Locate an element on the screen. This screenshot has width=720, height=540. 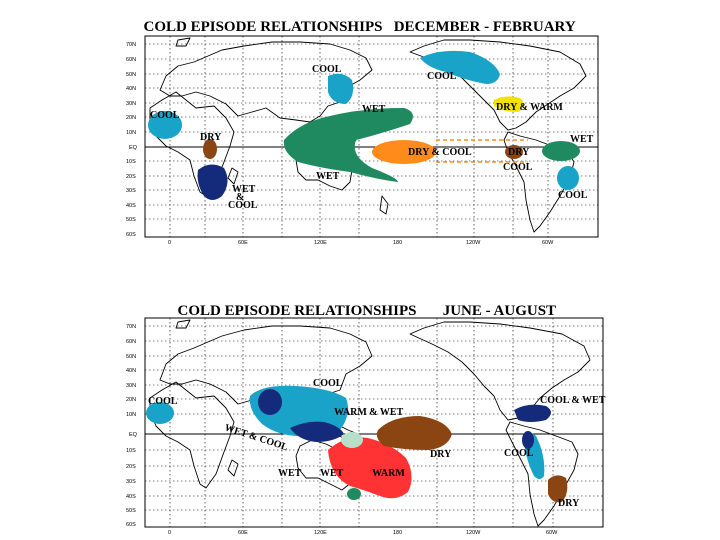
region-dry-pacific is located at coordinates (414, 433).